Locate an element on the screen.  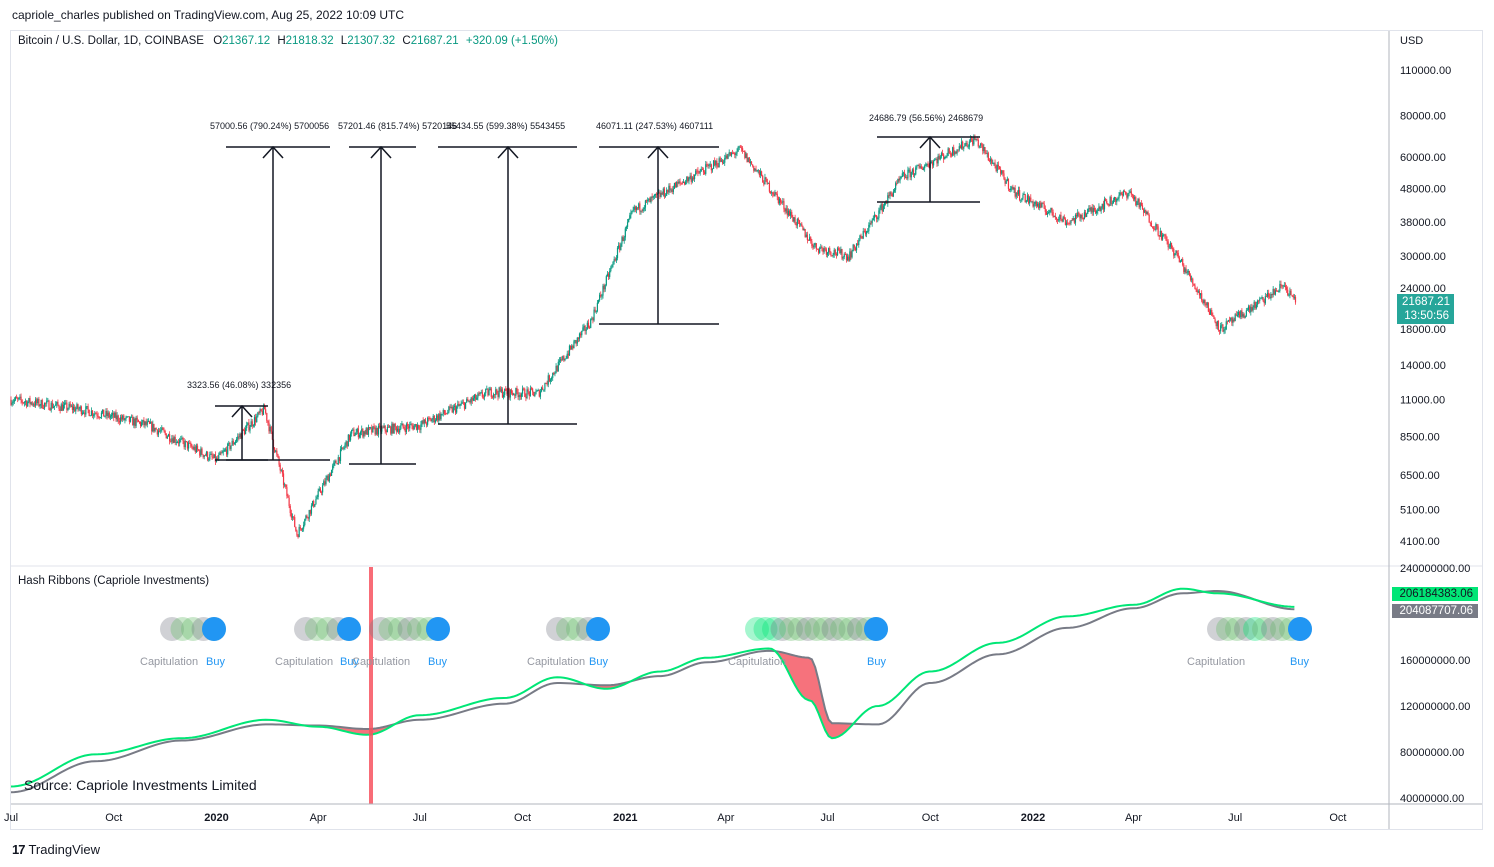
capitulation-ribbon-fill is located at coordinates (815, 695).